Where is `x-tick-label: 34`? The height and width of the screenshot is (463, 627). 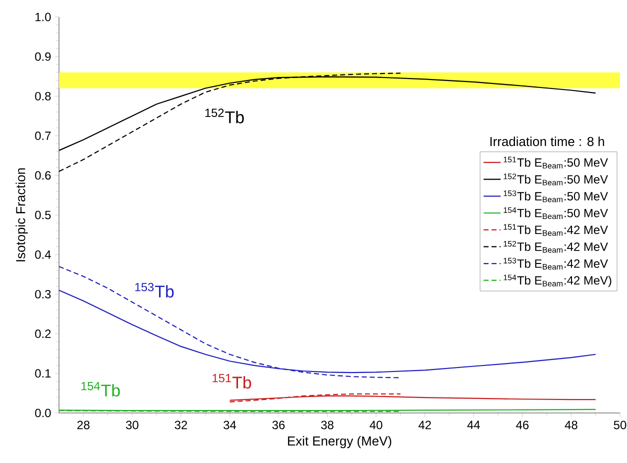 x-tick-label: 34 is located at coordinates (230, 425).